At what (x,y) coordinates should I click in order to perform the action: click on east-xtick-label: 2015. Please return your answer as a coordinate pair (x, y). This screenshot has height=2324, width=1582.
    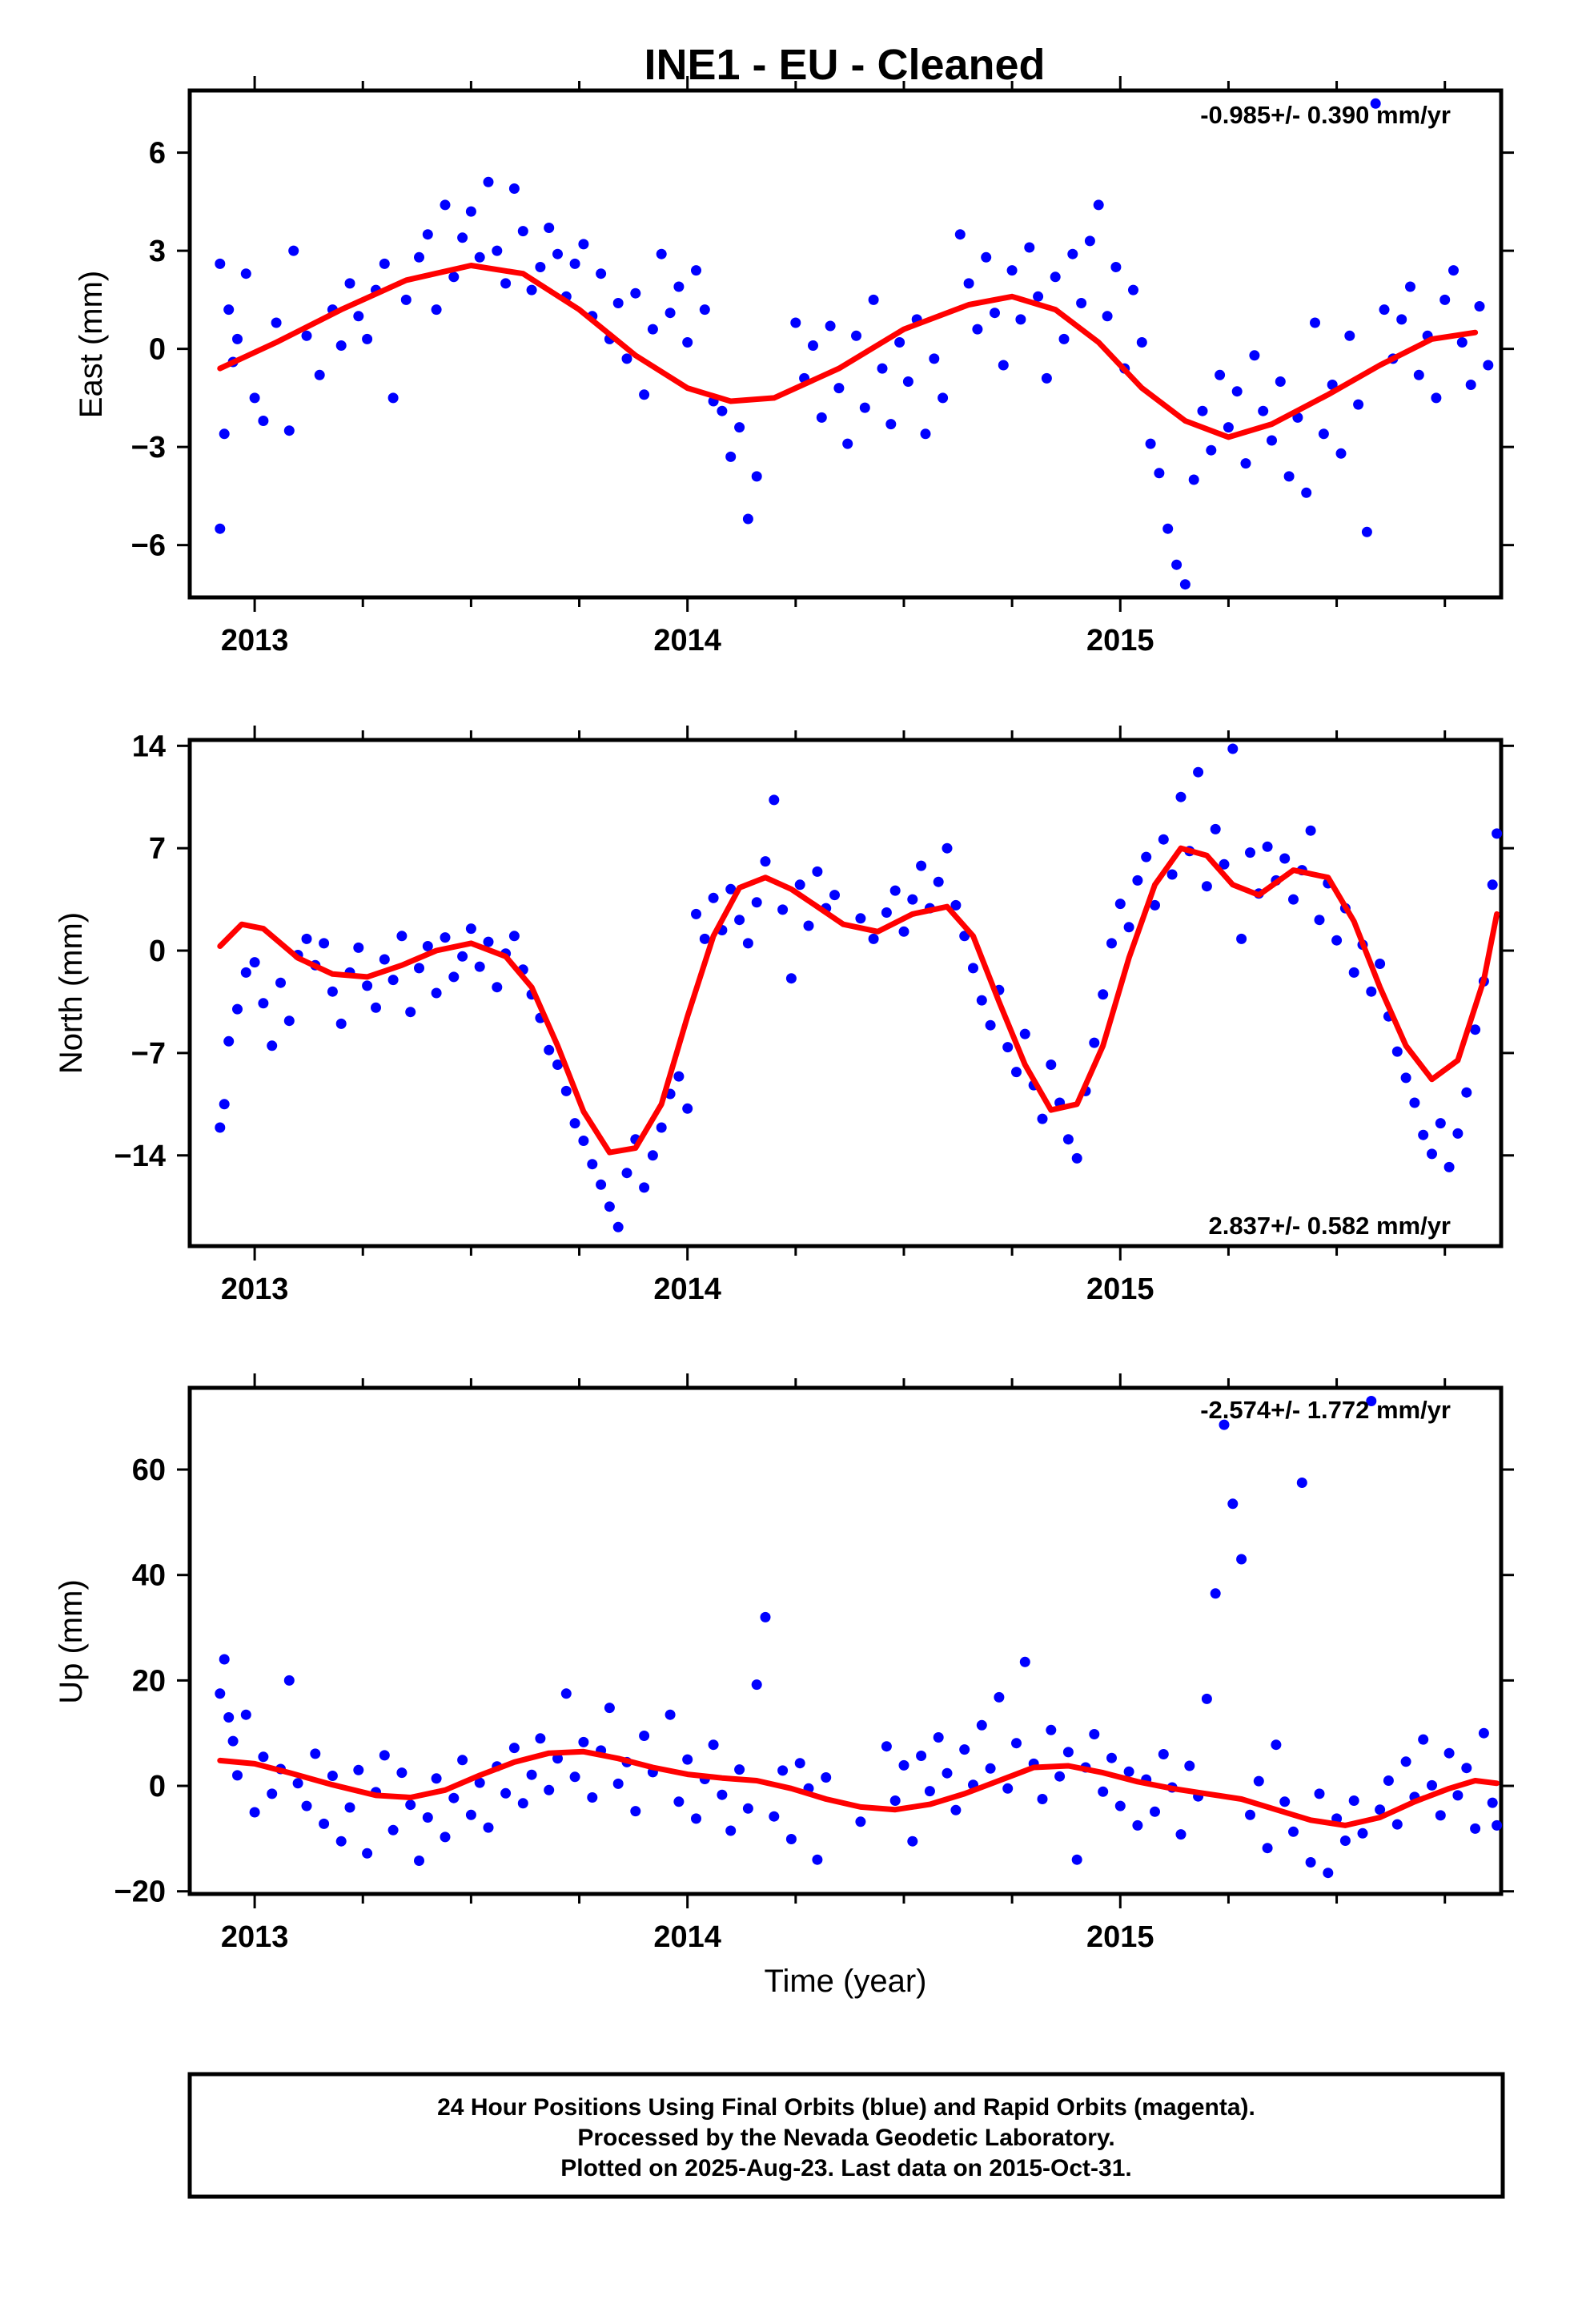
    Looking at the image, I should click on (1120, 640).